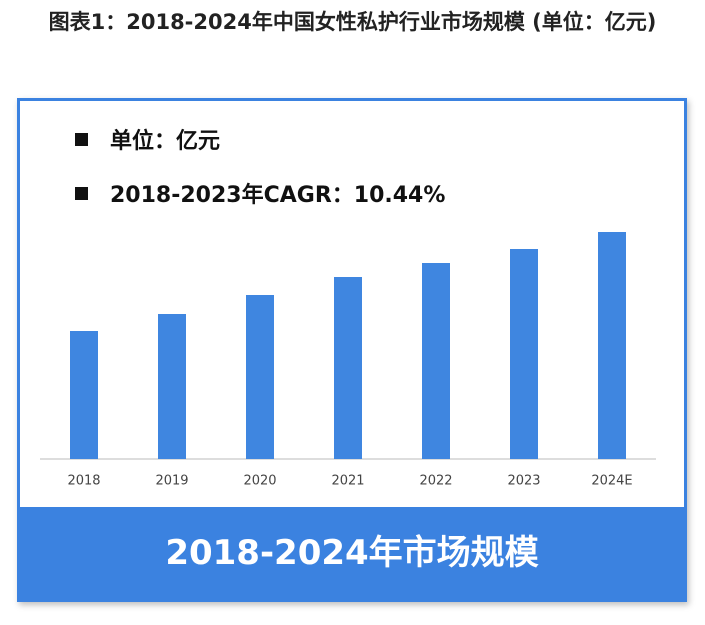 Image resolution: width=705 pixels, height=625 pixels. What do you see at coordinates (83, 481) in the screenshot?
I see `x-tick-label: 2018` at bounding box center [83, 481].